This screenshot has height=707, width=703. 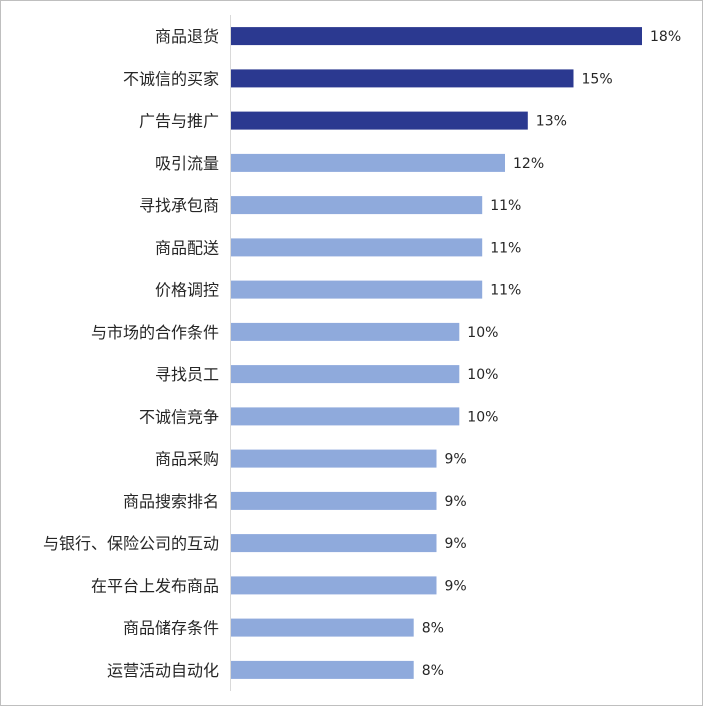 What do you see at coordinates (187, 36) in the screenshot?
I see `category-label: 商品退货` at bounding box center [187, 36].